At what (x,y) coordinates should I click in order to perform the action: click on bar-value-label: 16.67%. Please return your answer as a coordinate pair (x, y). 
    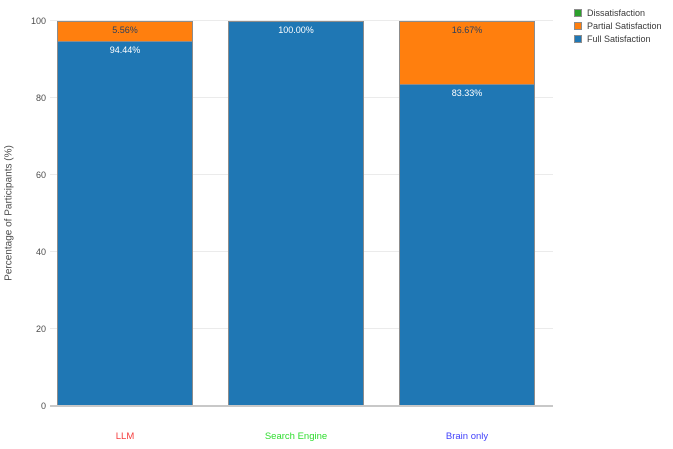
    Looking at the image, I should click on (467, 30).